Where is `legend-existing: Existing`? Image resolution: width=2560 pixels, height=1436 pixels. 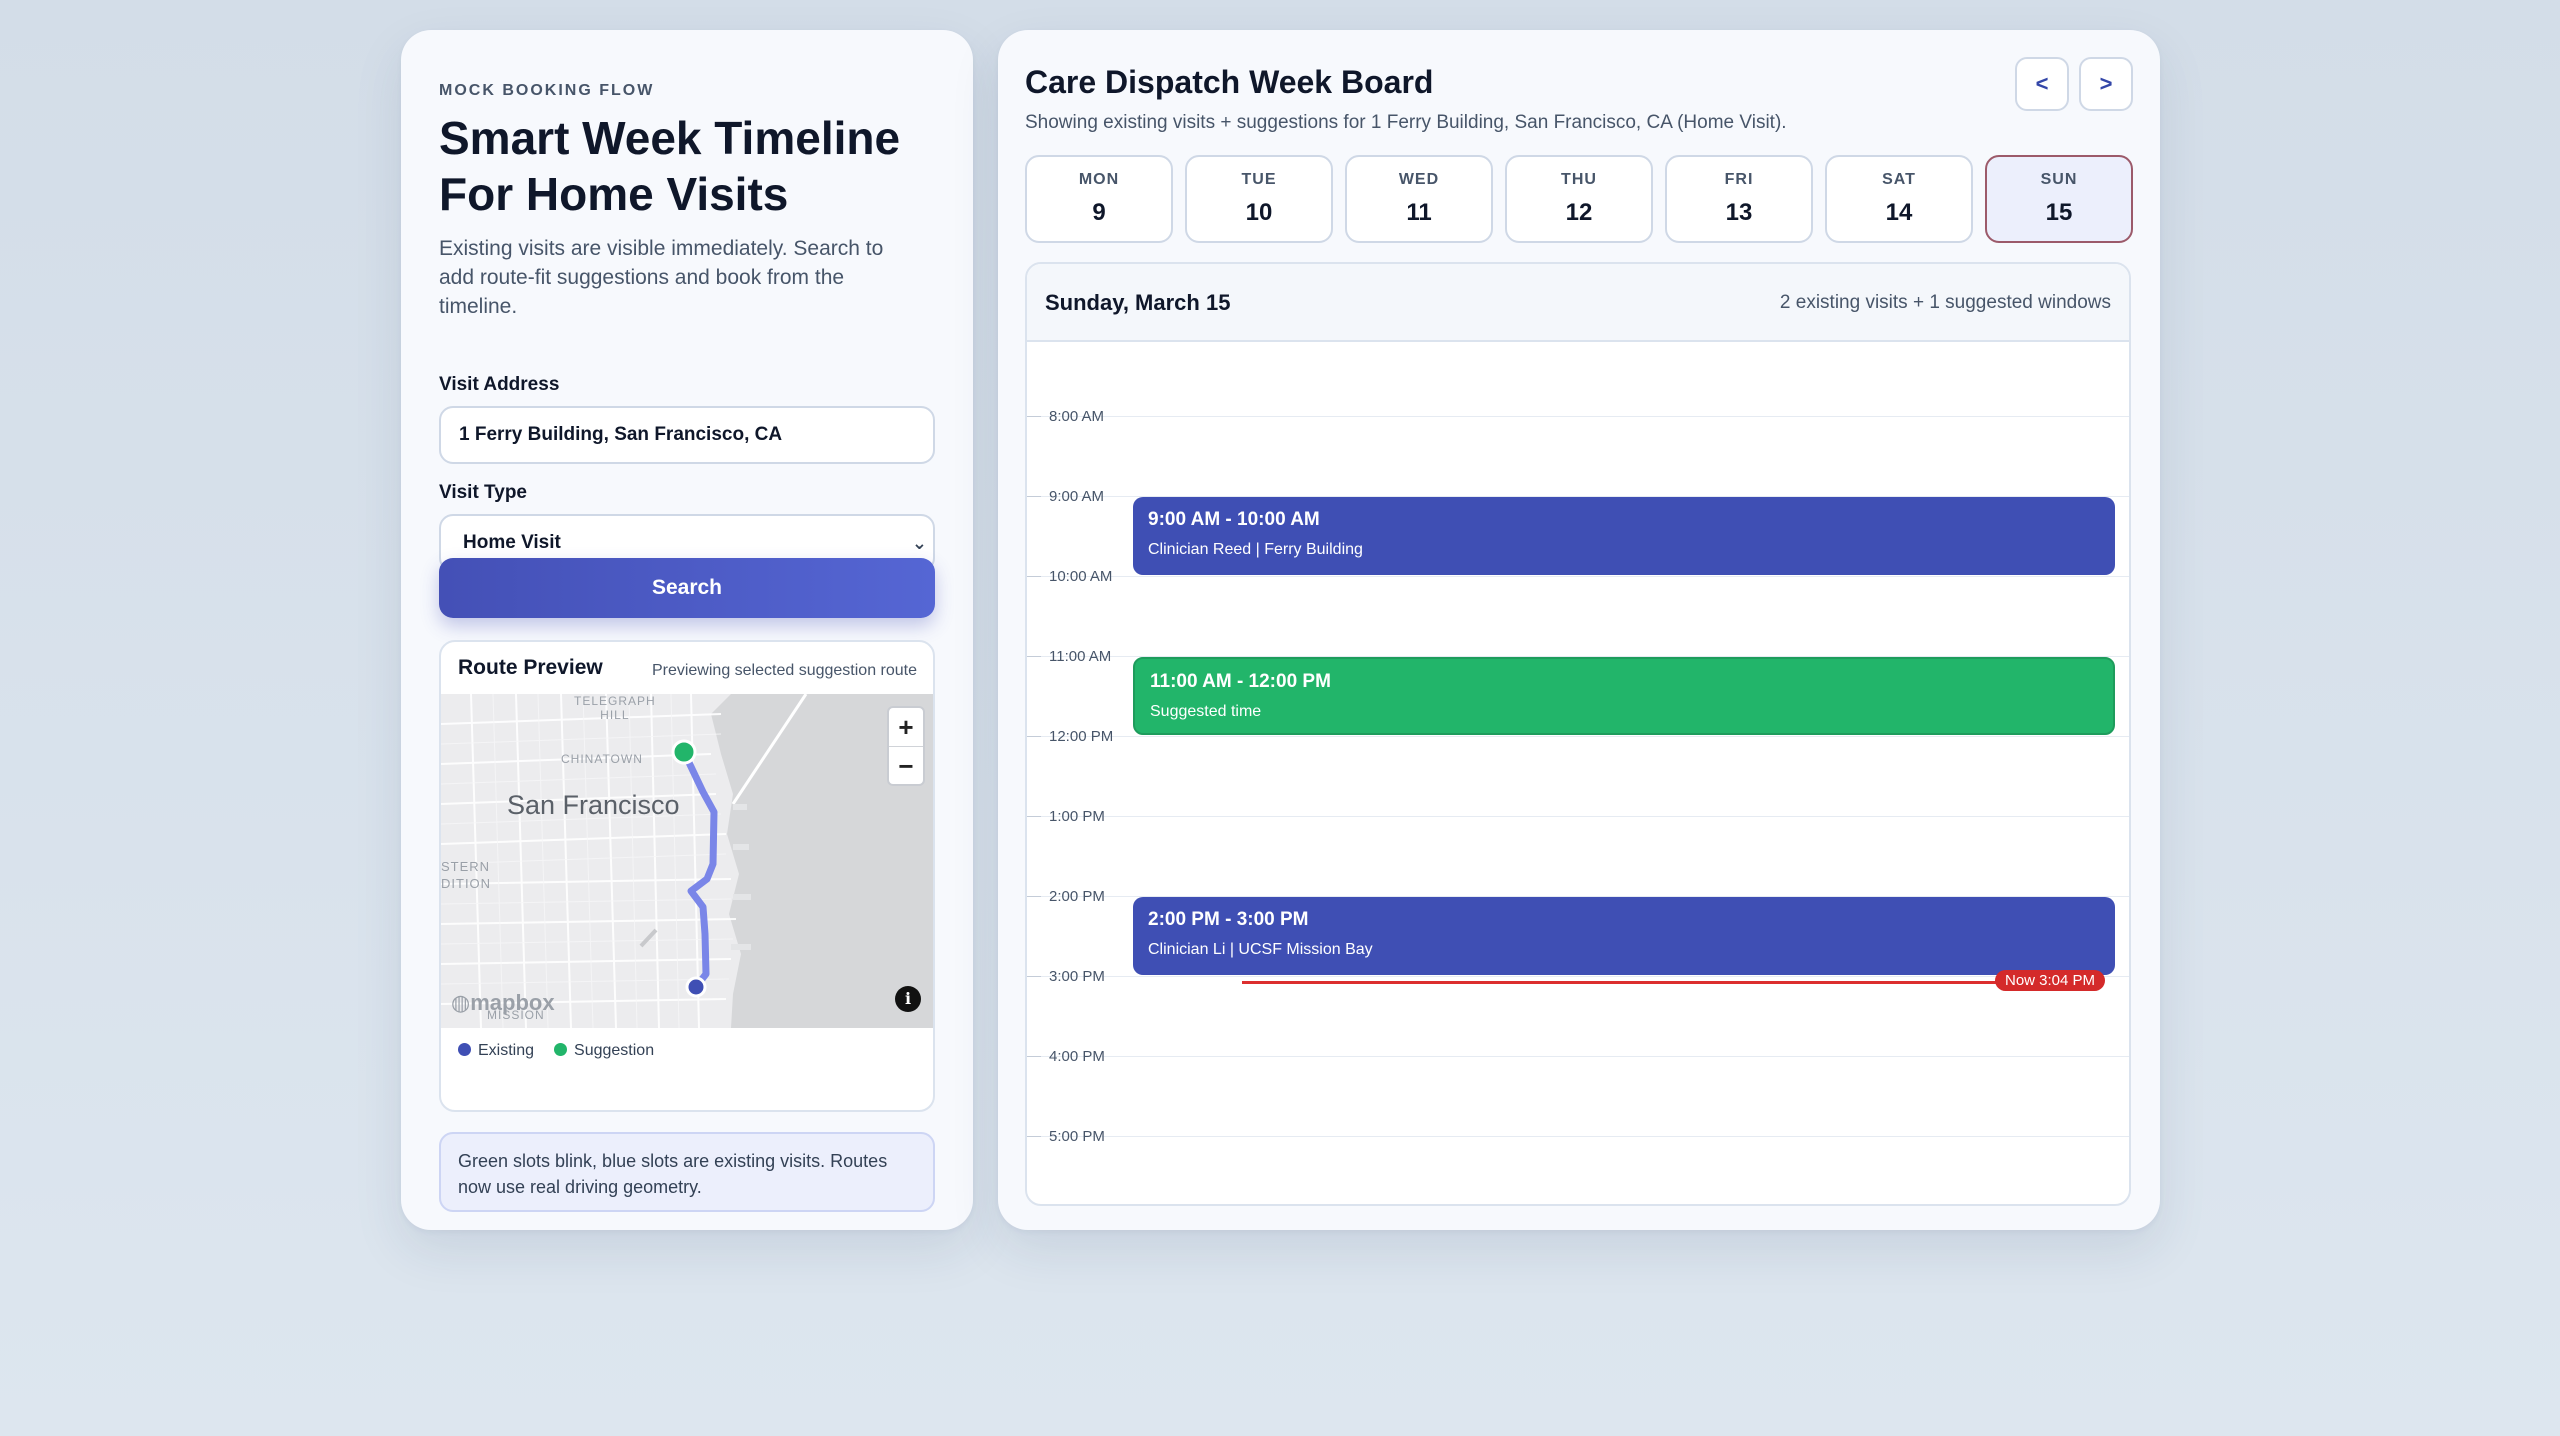 legend-existing: Existing is located at coordinates (496, 1051).